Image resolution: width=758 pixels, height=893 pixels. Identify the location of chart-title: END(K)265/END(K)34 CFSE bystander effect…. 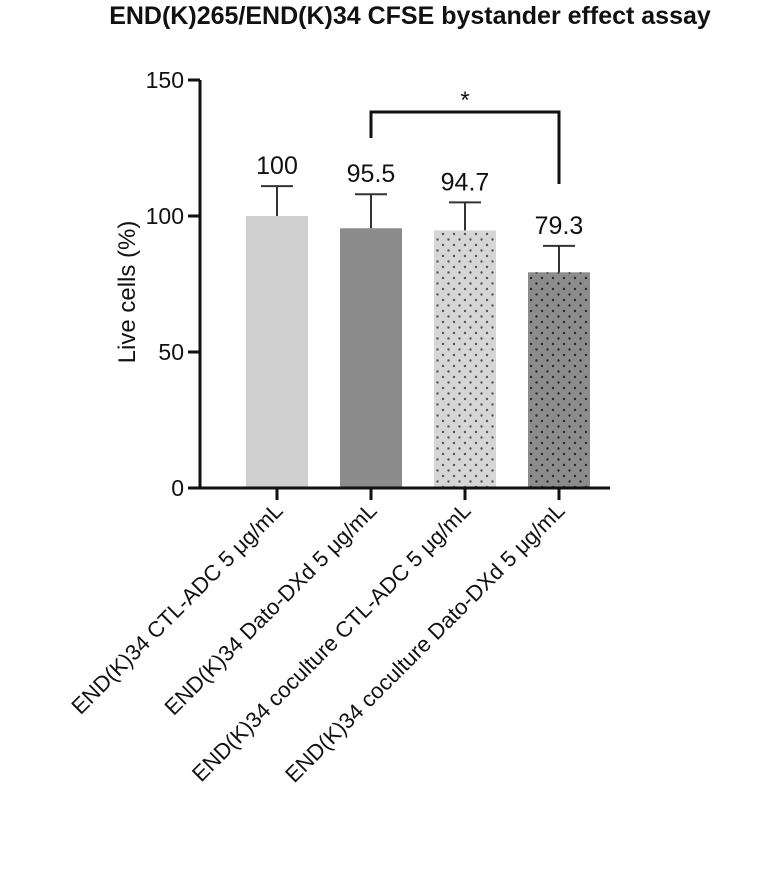
(410, 16).